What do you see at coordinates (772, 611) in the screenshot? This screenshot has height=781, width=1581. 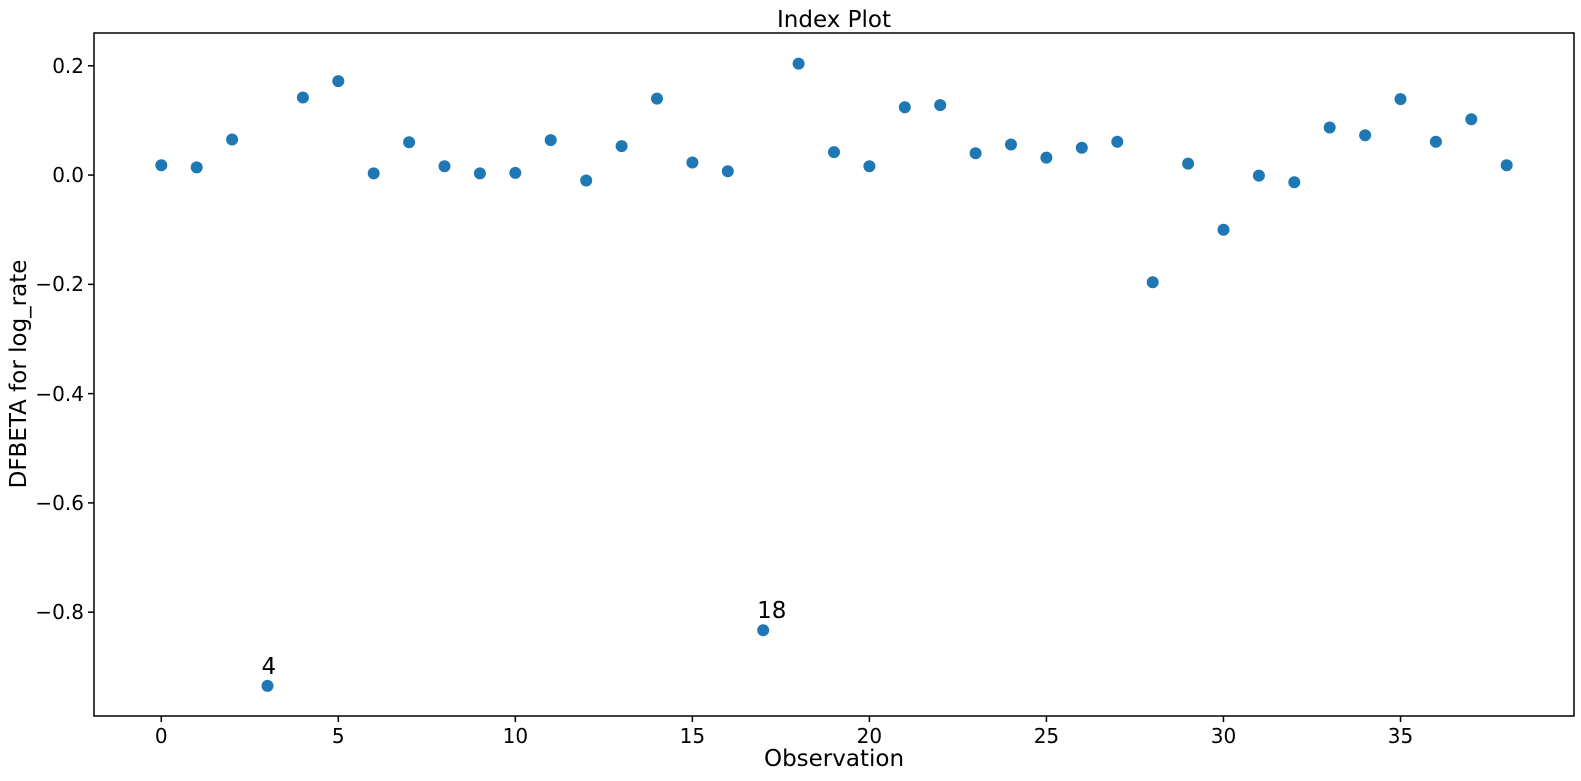 I see `point-label: 18` at bounding box center [772, 611].